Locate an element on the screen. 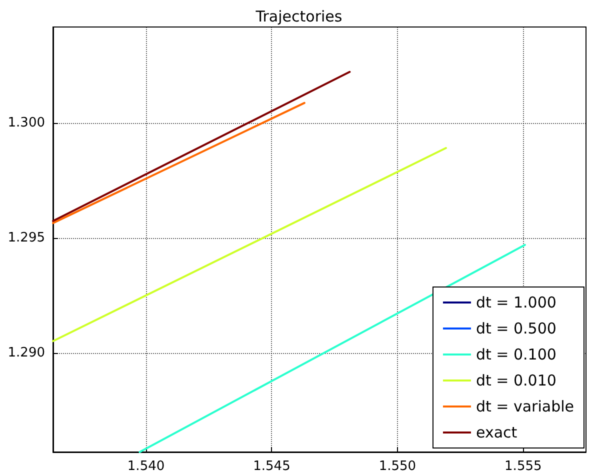 The height and width of the screenshot is (474, 598). y-tick-label: 1.295 is located at coordinates (26, 238).